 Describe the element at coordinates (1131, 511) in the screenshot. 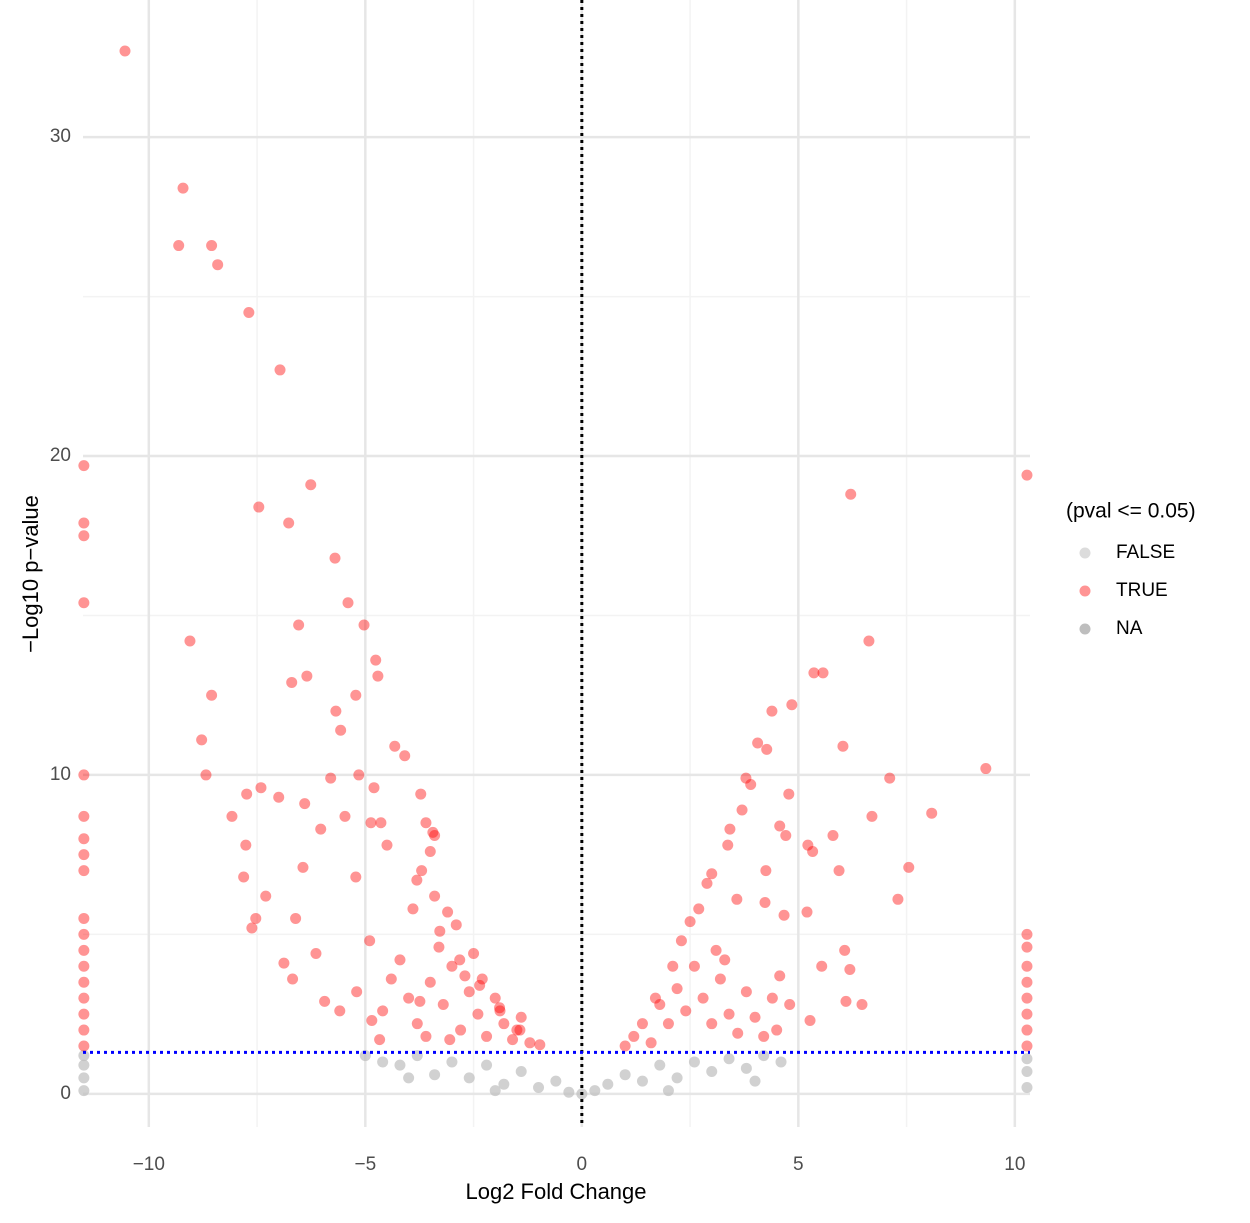

I see `legend-title: (pval <= 0.05)` at that location.